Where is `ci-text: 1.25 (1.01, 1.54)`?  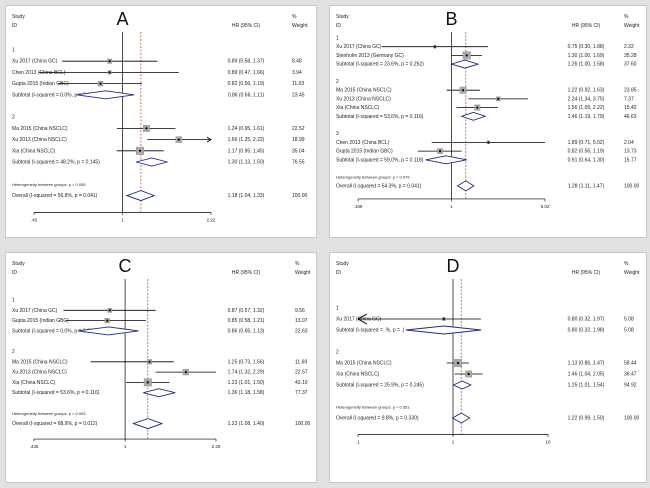 ci-text: 1.25 (1.01, 1.54) is located at coordinates (586, 386).